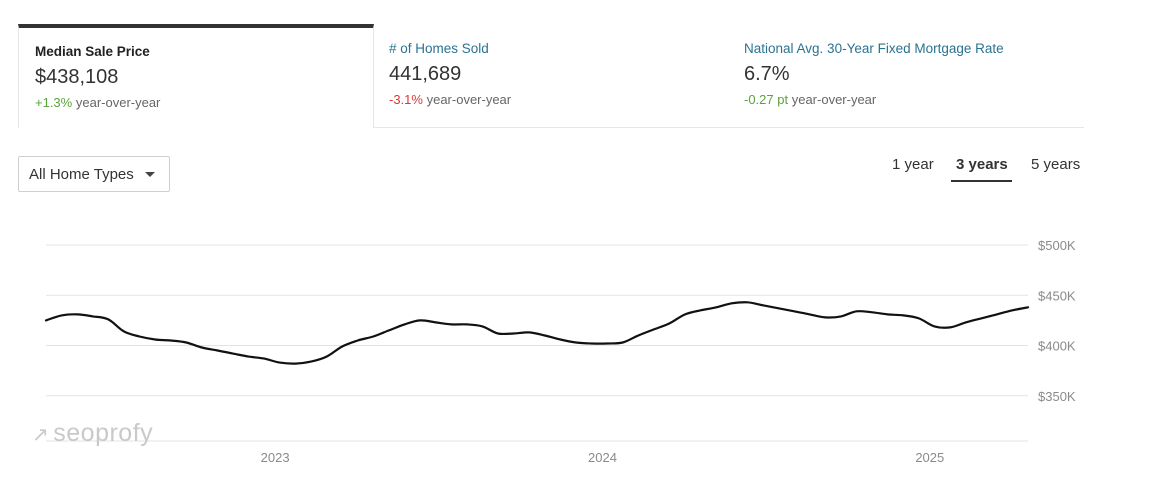  What do you see at coordinates (1057, 245) in the screenshot?
I see `y-tick-label: $500K` at bounding box center [1057, 245].